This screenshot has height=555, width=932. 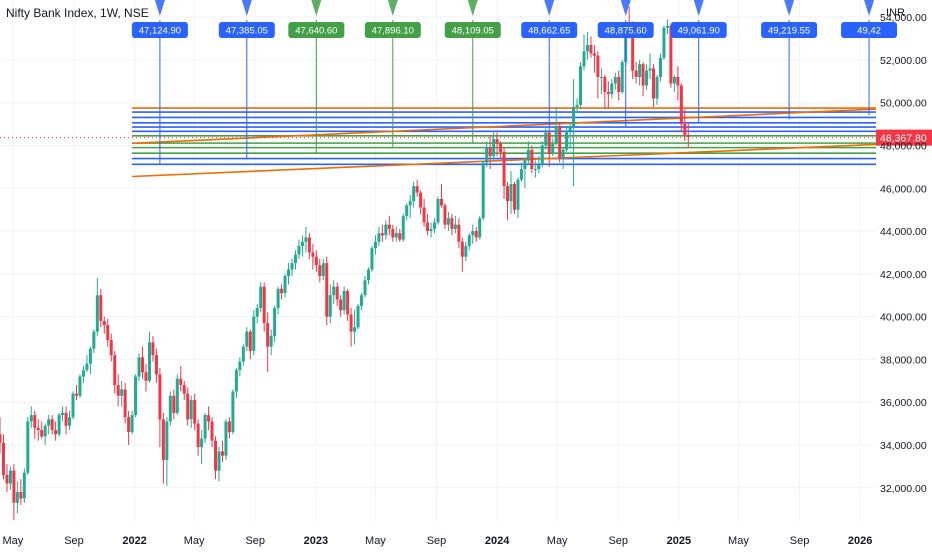 What do you see at coordinates (316, 31) in the screenshot?
I see `marker-label: 47,640.60` at bounding box center [316, 31].